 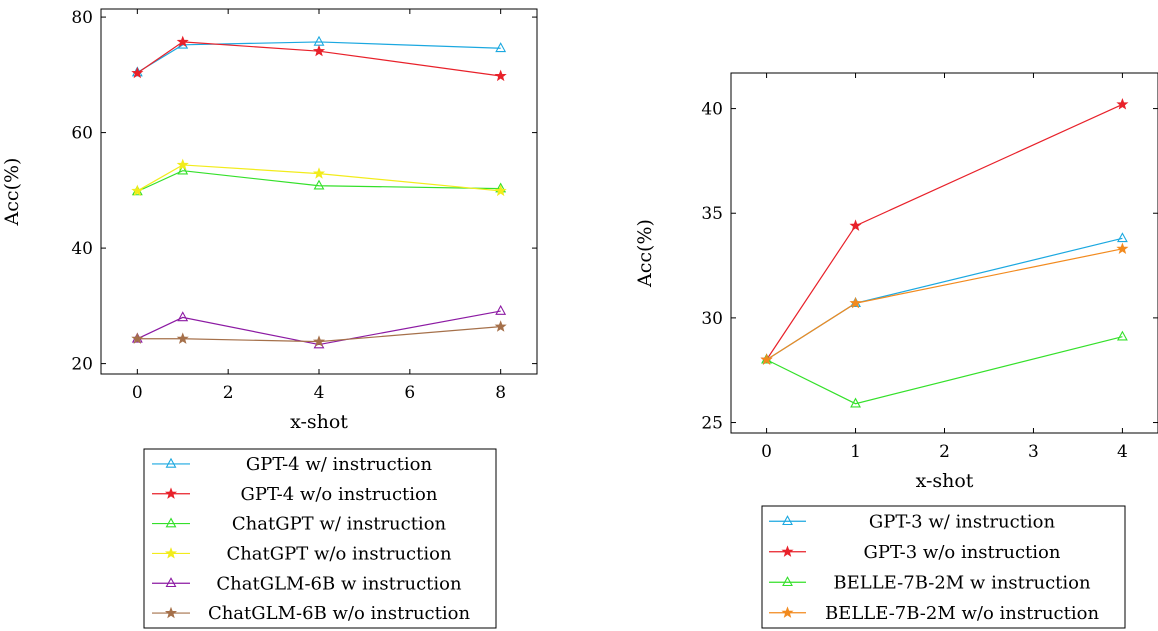 What do you see at coordinates (962, 613) in the screenshot?
I see `legend-label: BELLE-7B-2M w/o instruction` at bounding box center [962, 613].